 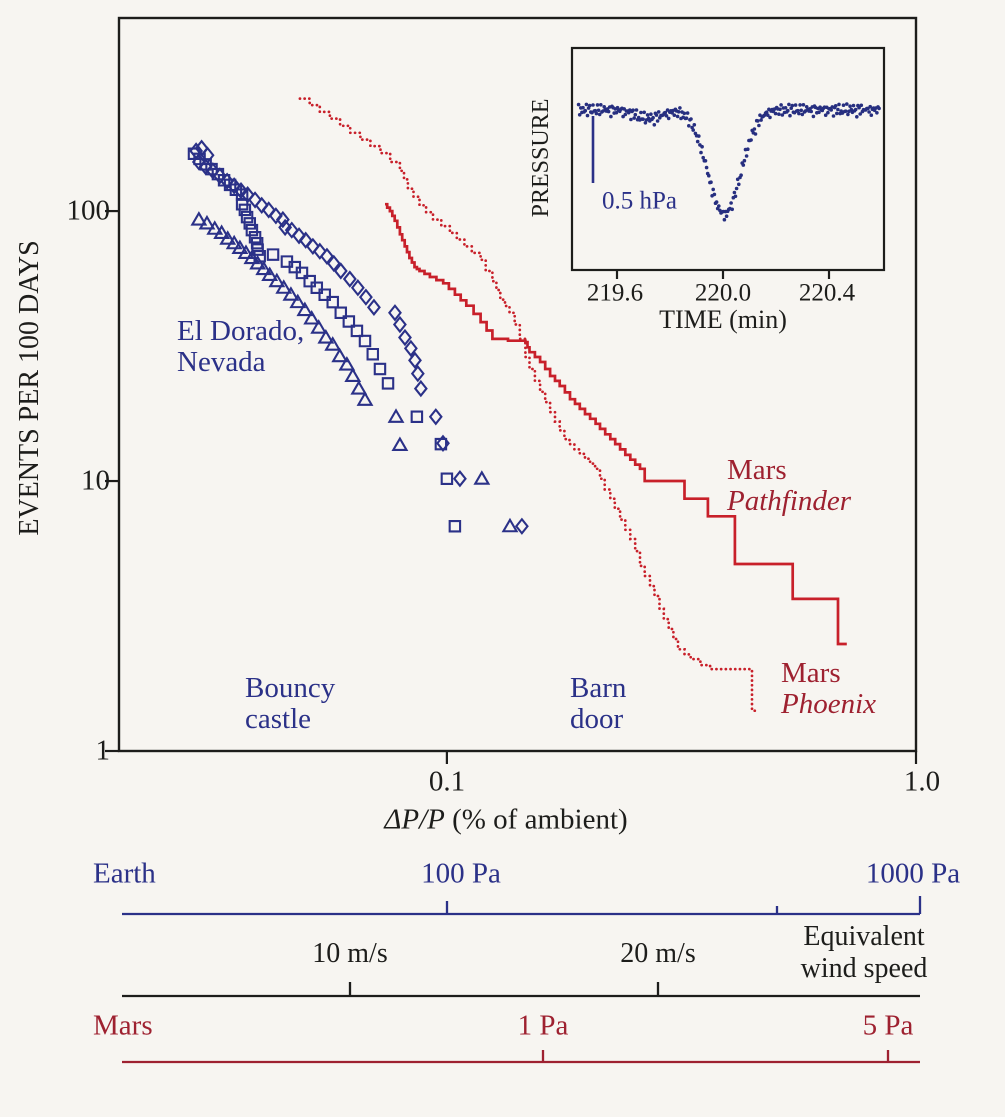 I want to click on annotation-barn-line1: Barn, so click(x=598, y=688).